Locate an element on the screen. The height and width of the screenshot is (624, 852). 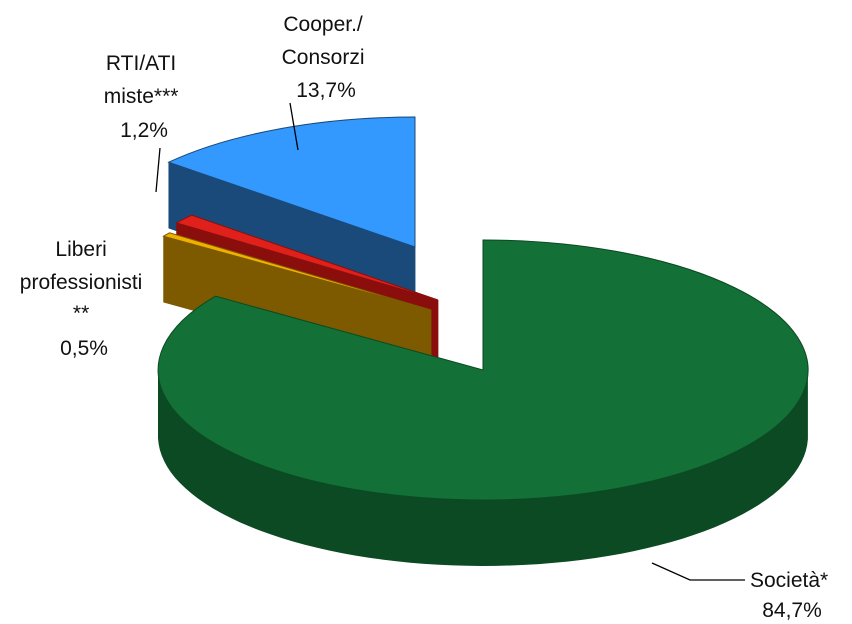
slice-label-cooper: Cooper./ Consorzi 13,7% is located at coordinates (326, 57).